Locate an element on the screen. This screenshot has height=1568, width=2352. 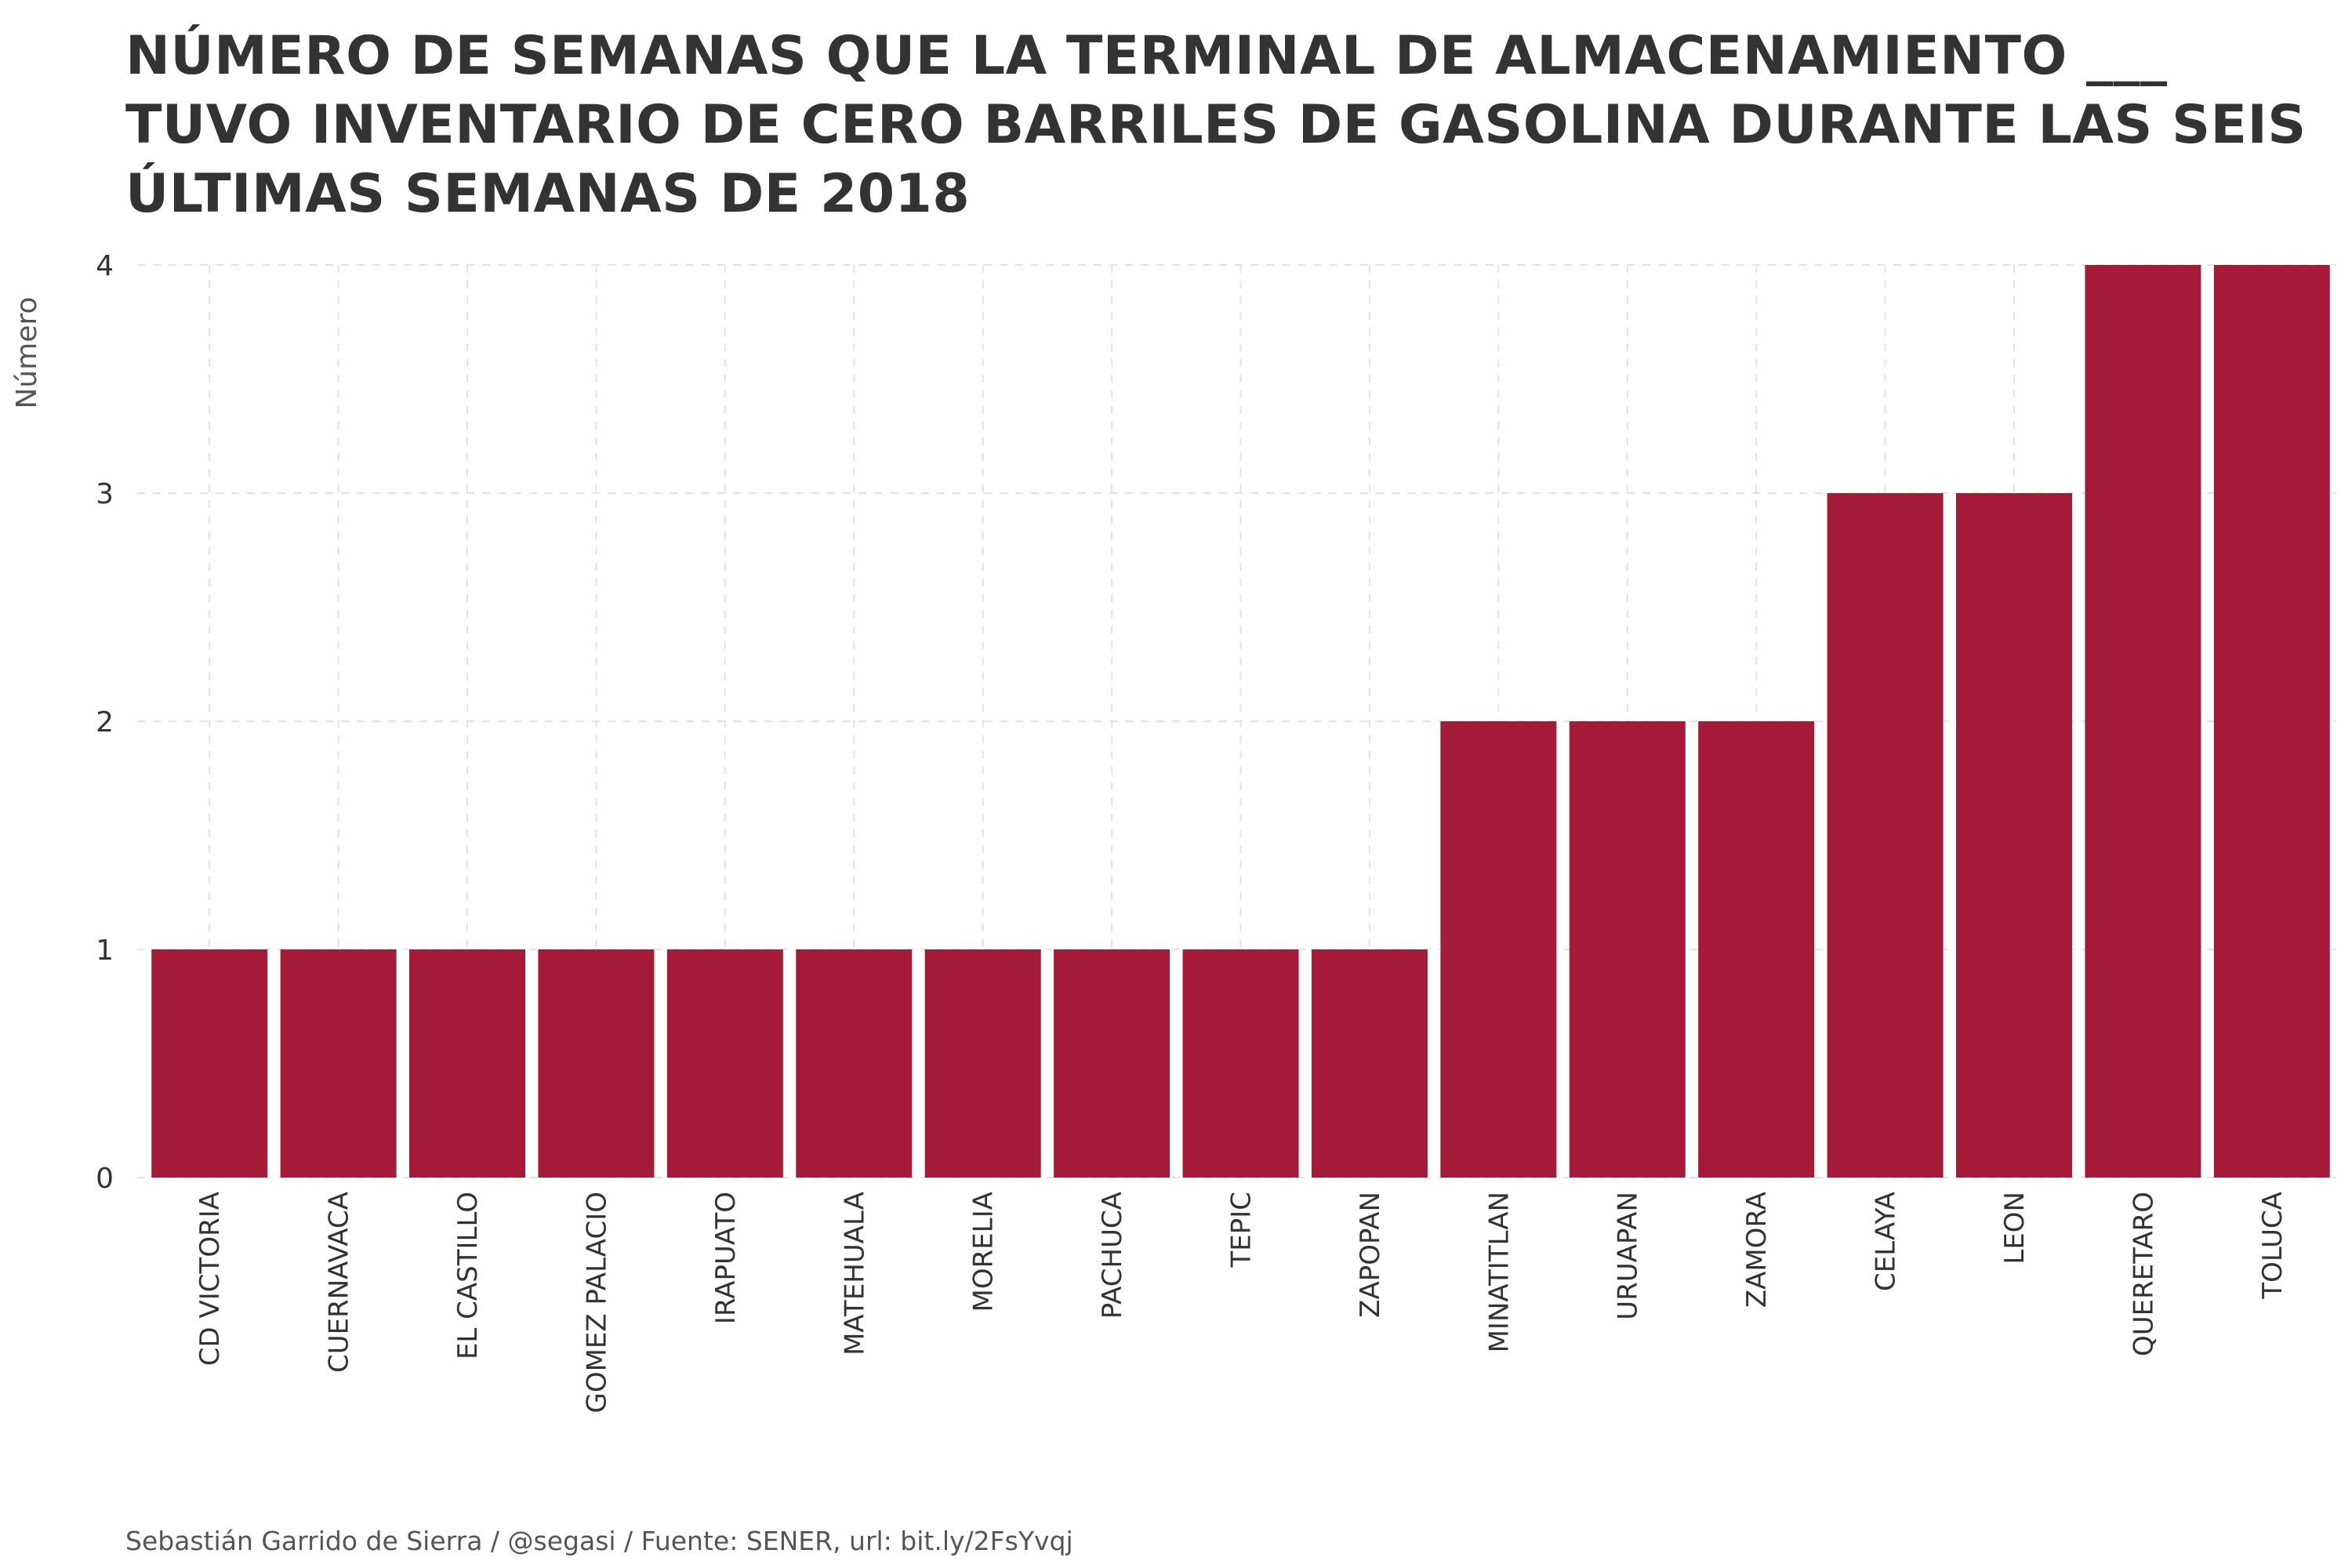
x-tick-label: URUAPAN is located at coordinates (1628, 1256).